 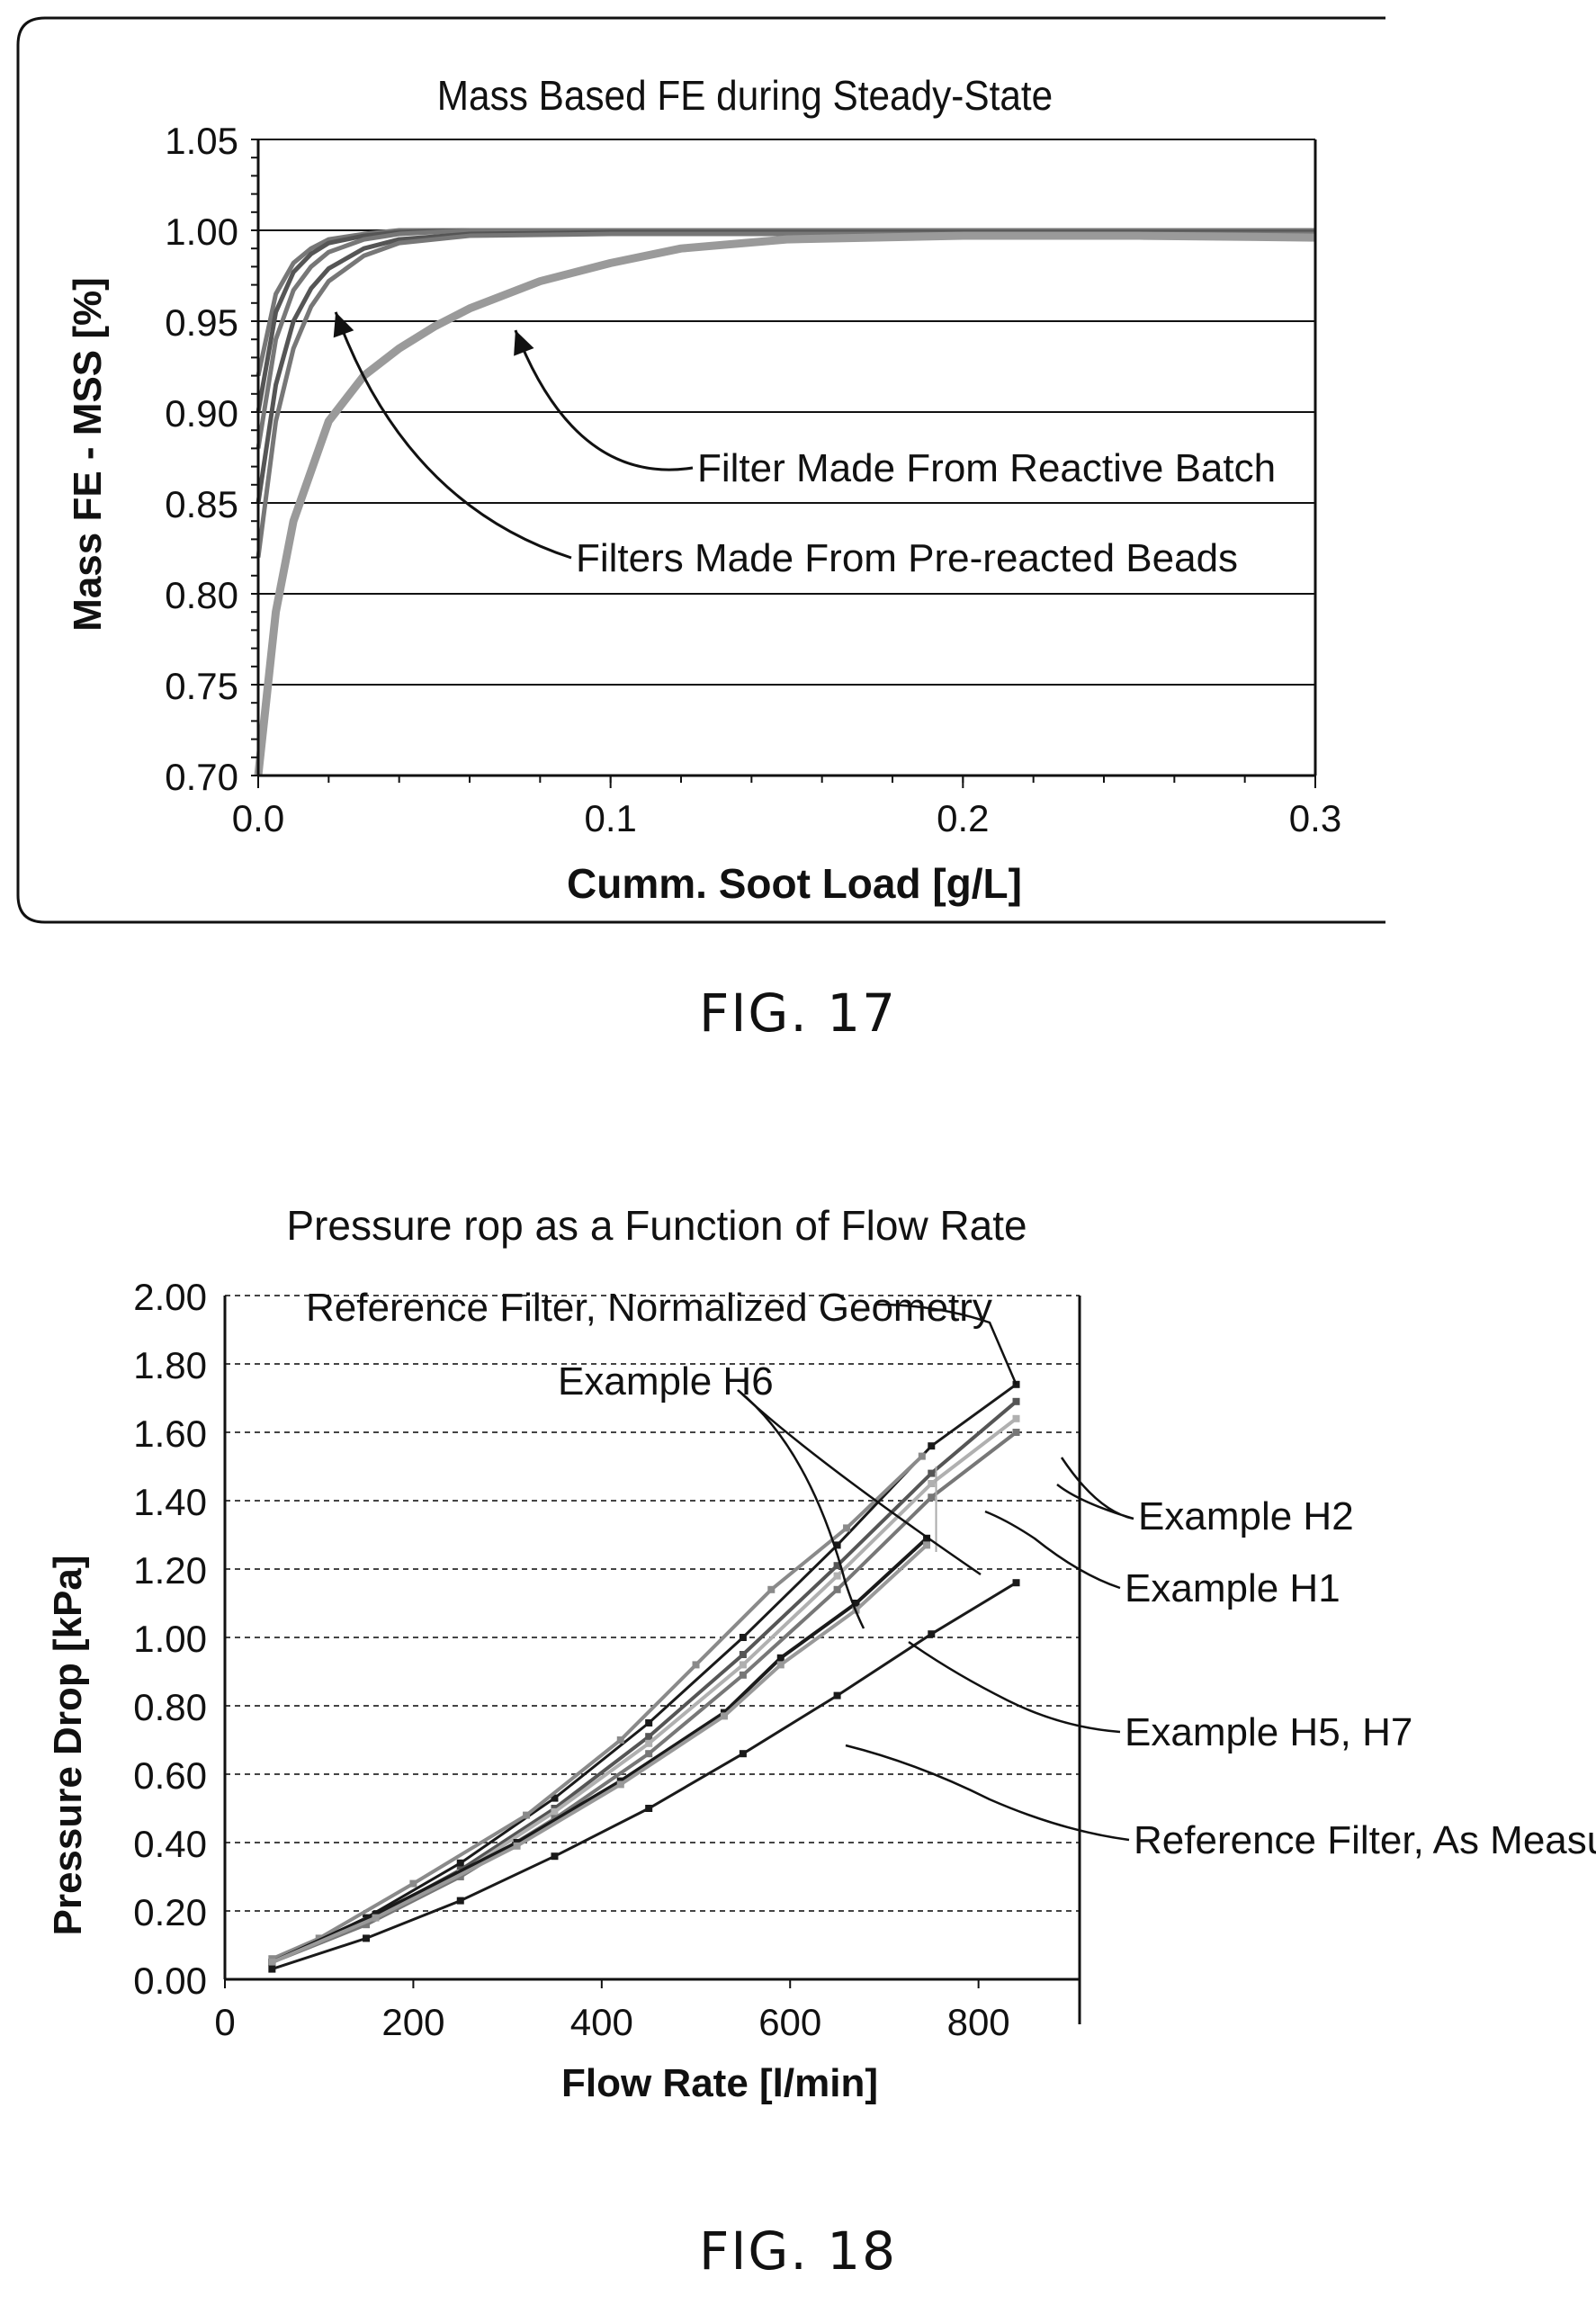 I want to click on fig18-annotation-label: Example H2, so click(x=1246, y=1516).